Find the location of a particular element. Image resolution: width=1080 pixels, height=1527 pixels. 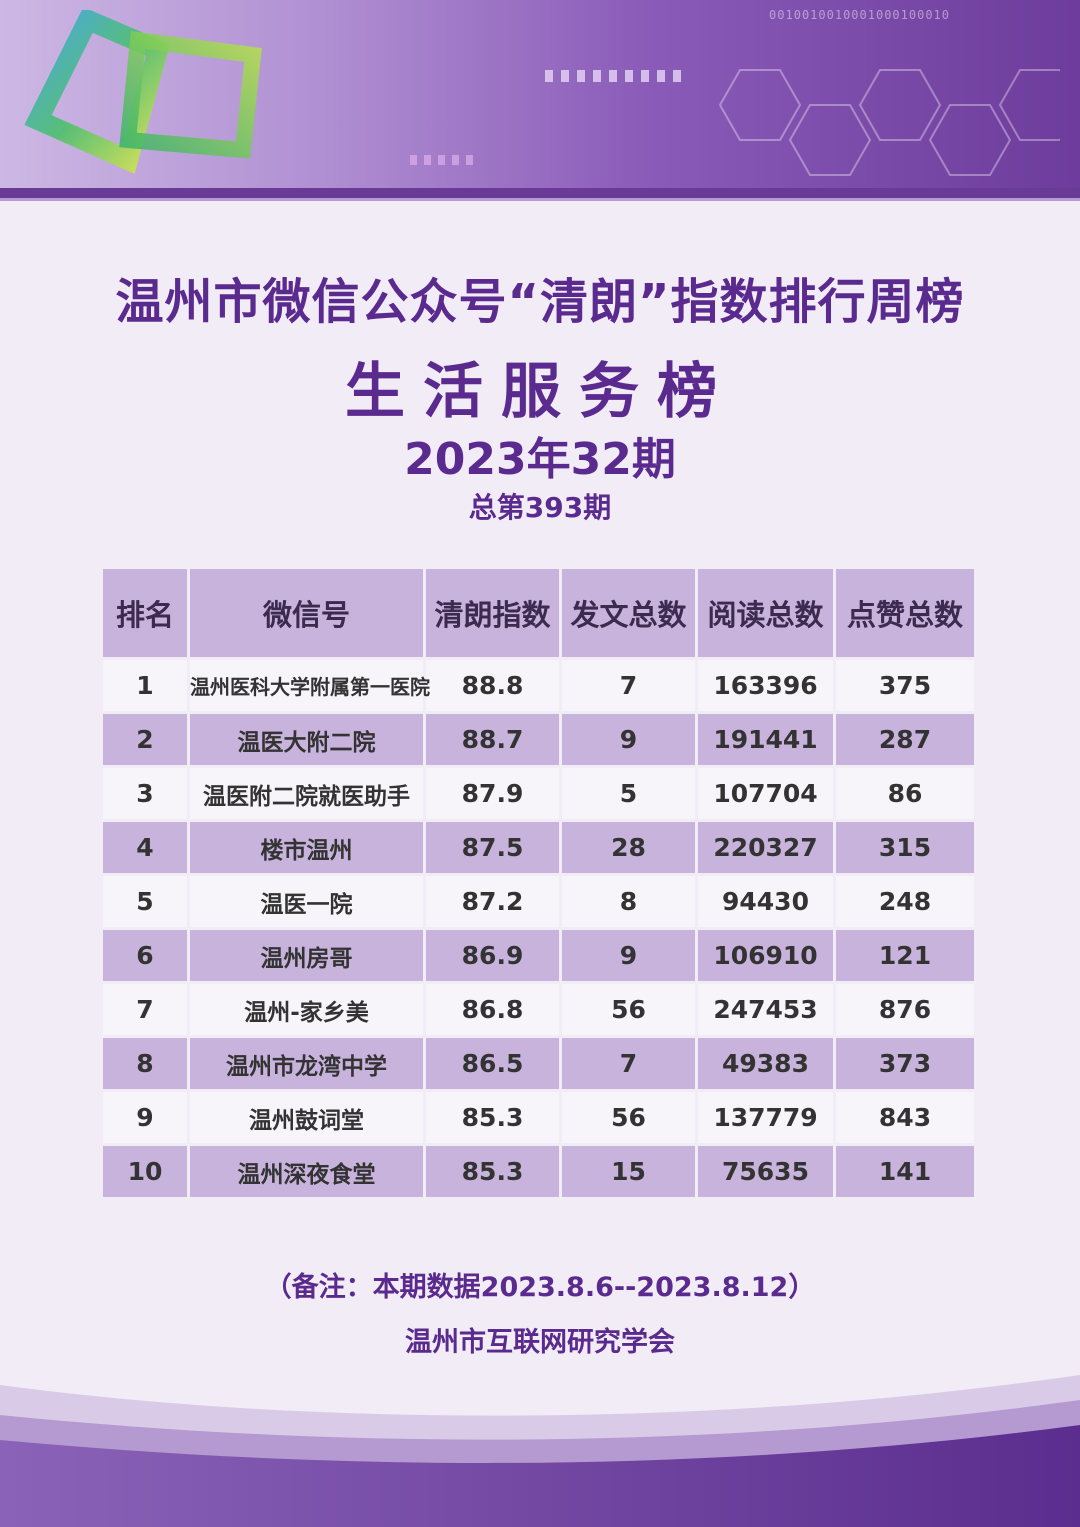

col-header-likes: 点赞总数 is located at coordinates (905, 613).